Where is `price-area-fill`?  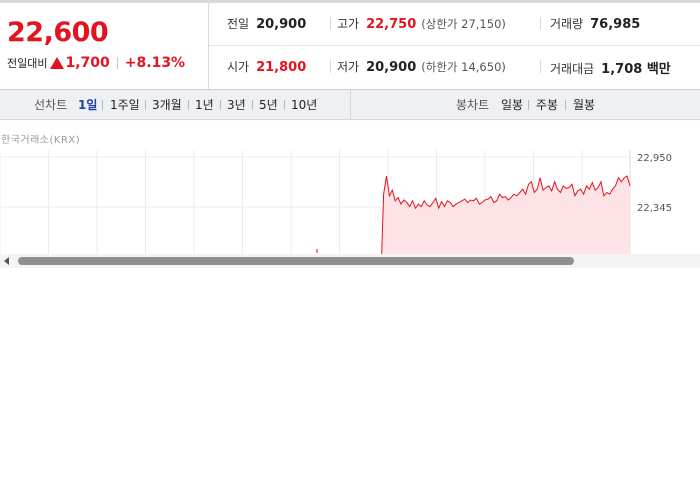 price-area-fill is located at coordinates (501, 215).